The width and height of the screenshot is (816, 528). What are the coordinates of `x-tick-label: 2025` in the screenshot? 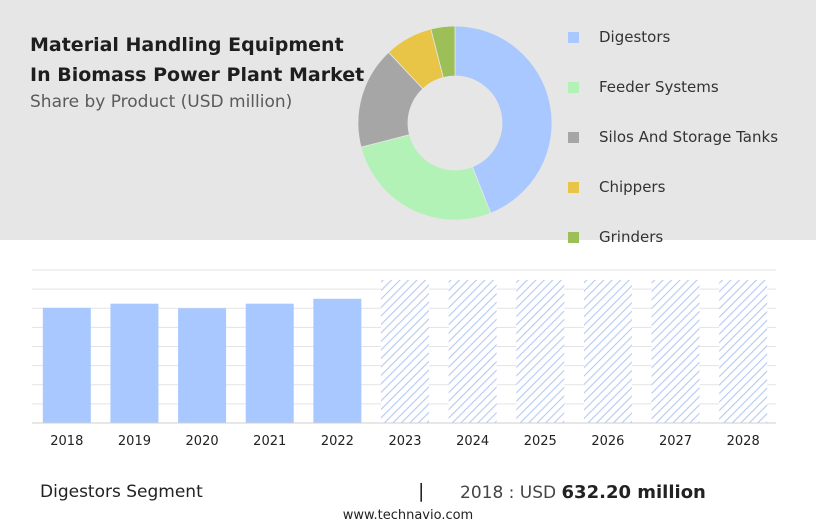 It's located at (540, 441).